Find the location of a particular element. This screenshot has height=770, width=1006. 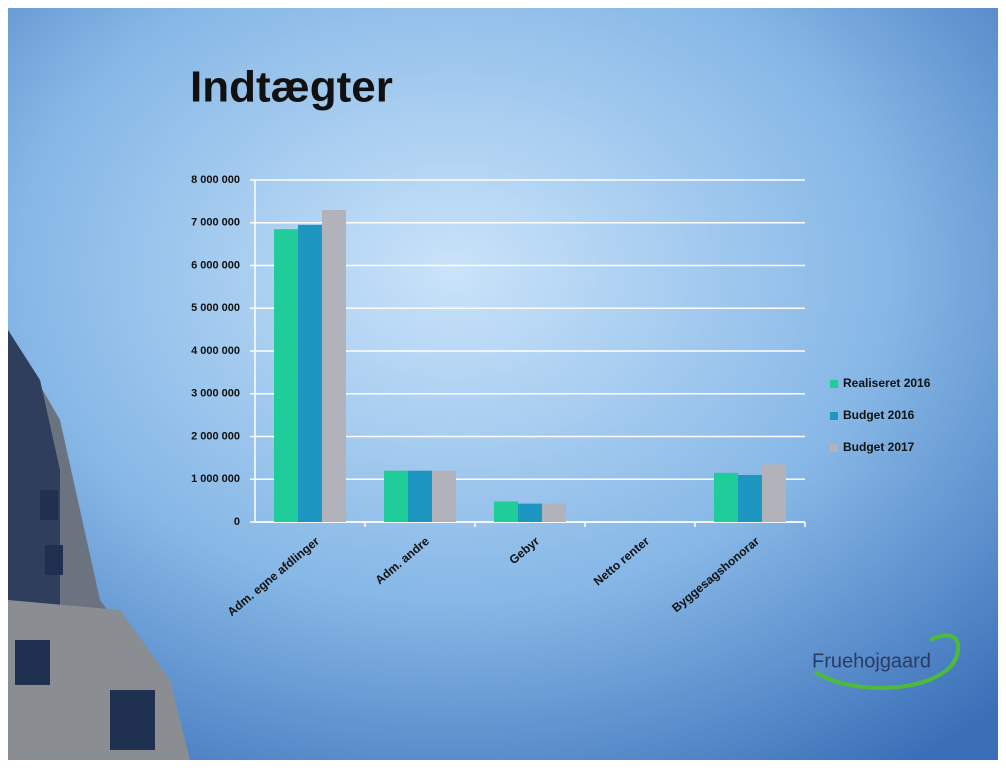

y-tick-label: 7 000 000 is located at coordinates (215, 223).